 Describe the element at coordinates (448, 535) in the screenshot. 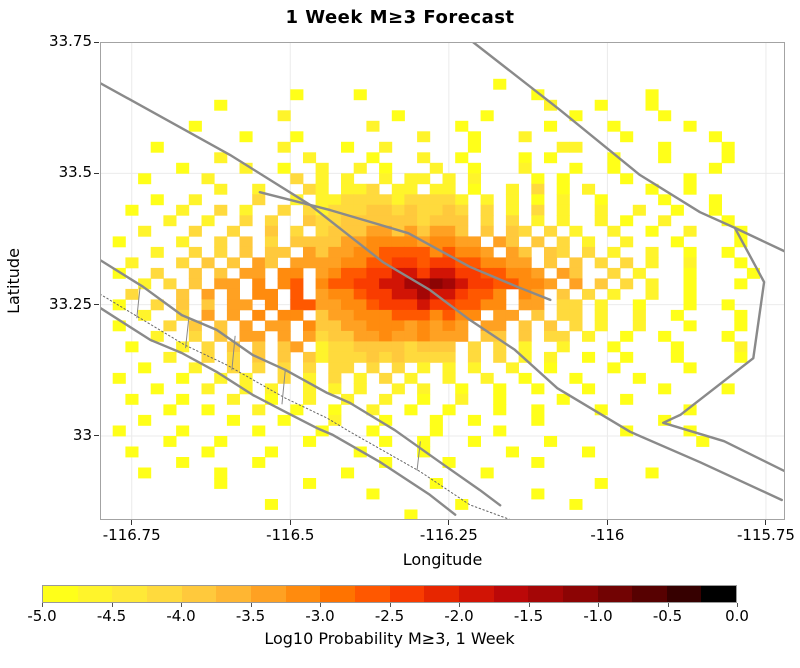

I see `x-tick-label: -116.25` at that location.